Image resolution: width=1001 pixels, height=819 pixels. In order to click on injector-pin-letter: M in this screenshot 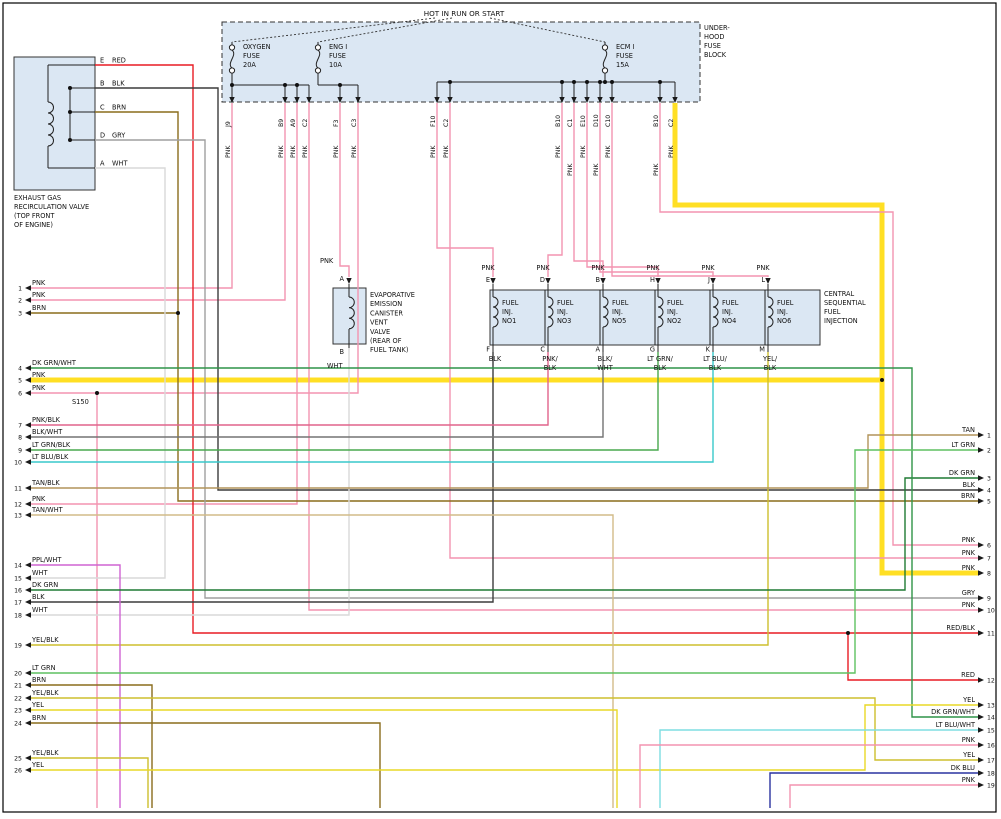, I will do `click(762, 350)`.